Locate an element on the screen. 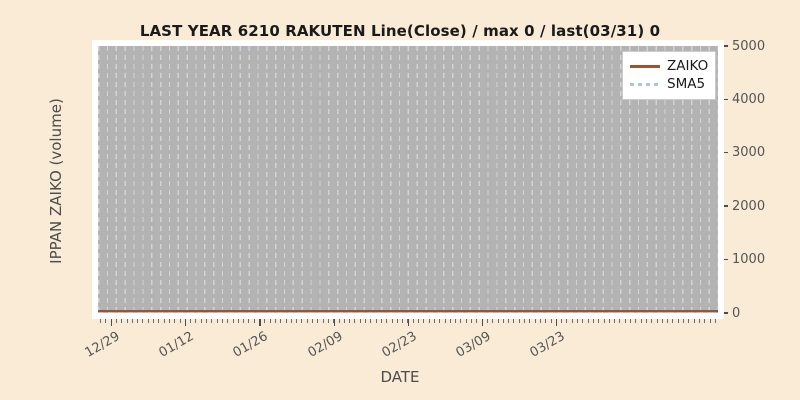 The image size is (800, 400). x-tick-label: 03/09 is located at coordinates (473, 345).